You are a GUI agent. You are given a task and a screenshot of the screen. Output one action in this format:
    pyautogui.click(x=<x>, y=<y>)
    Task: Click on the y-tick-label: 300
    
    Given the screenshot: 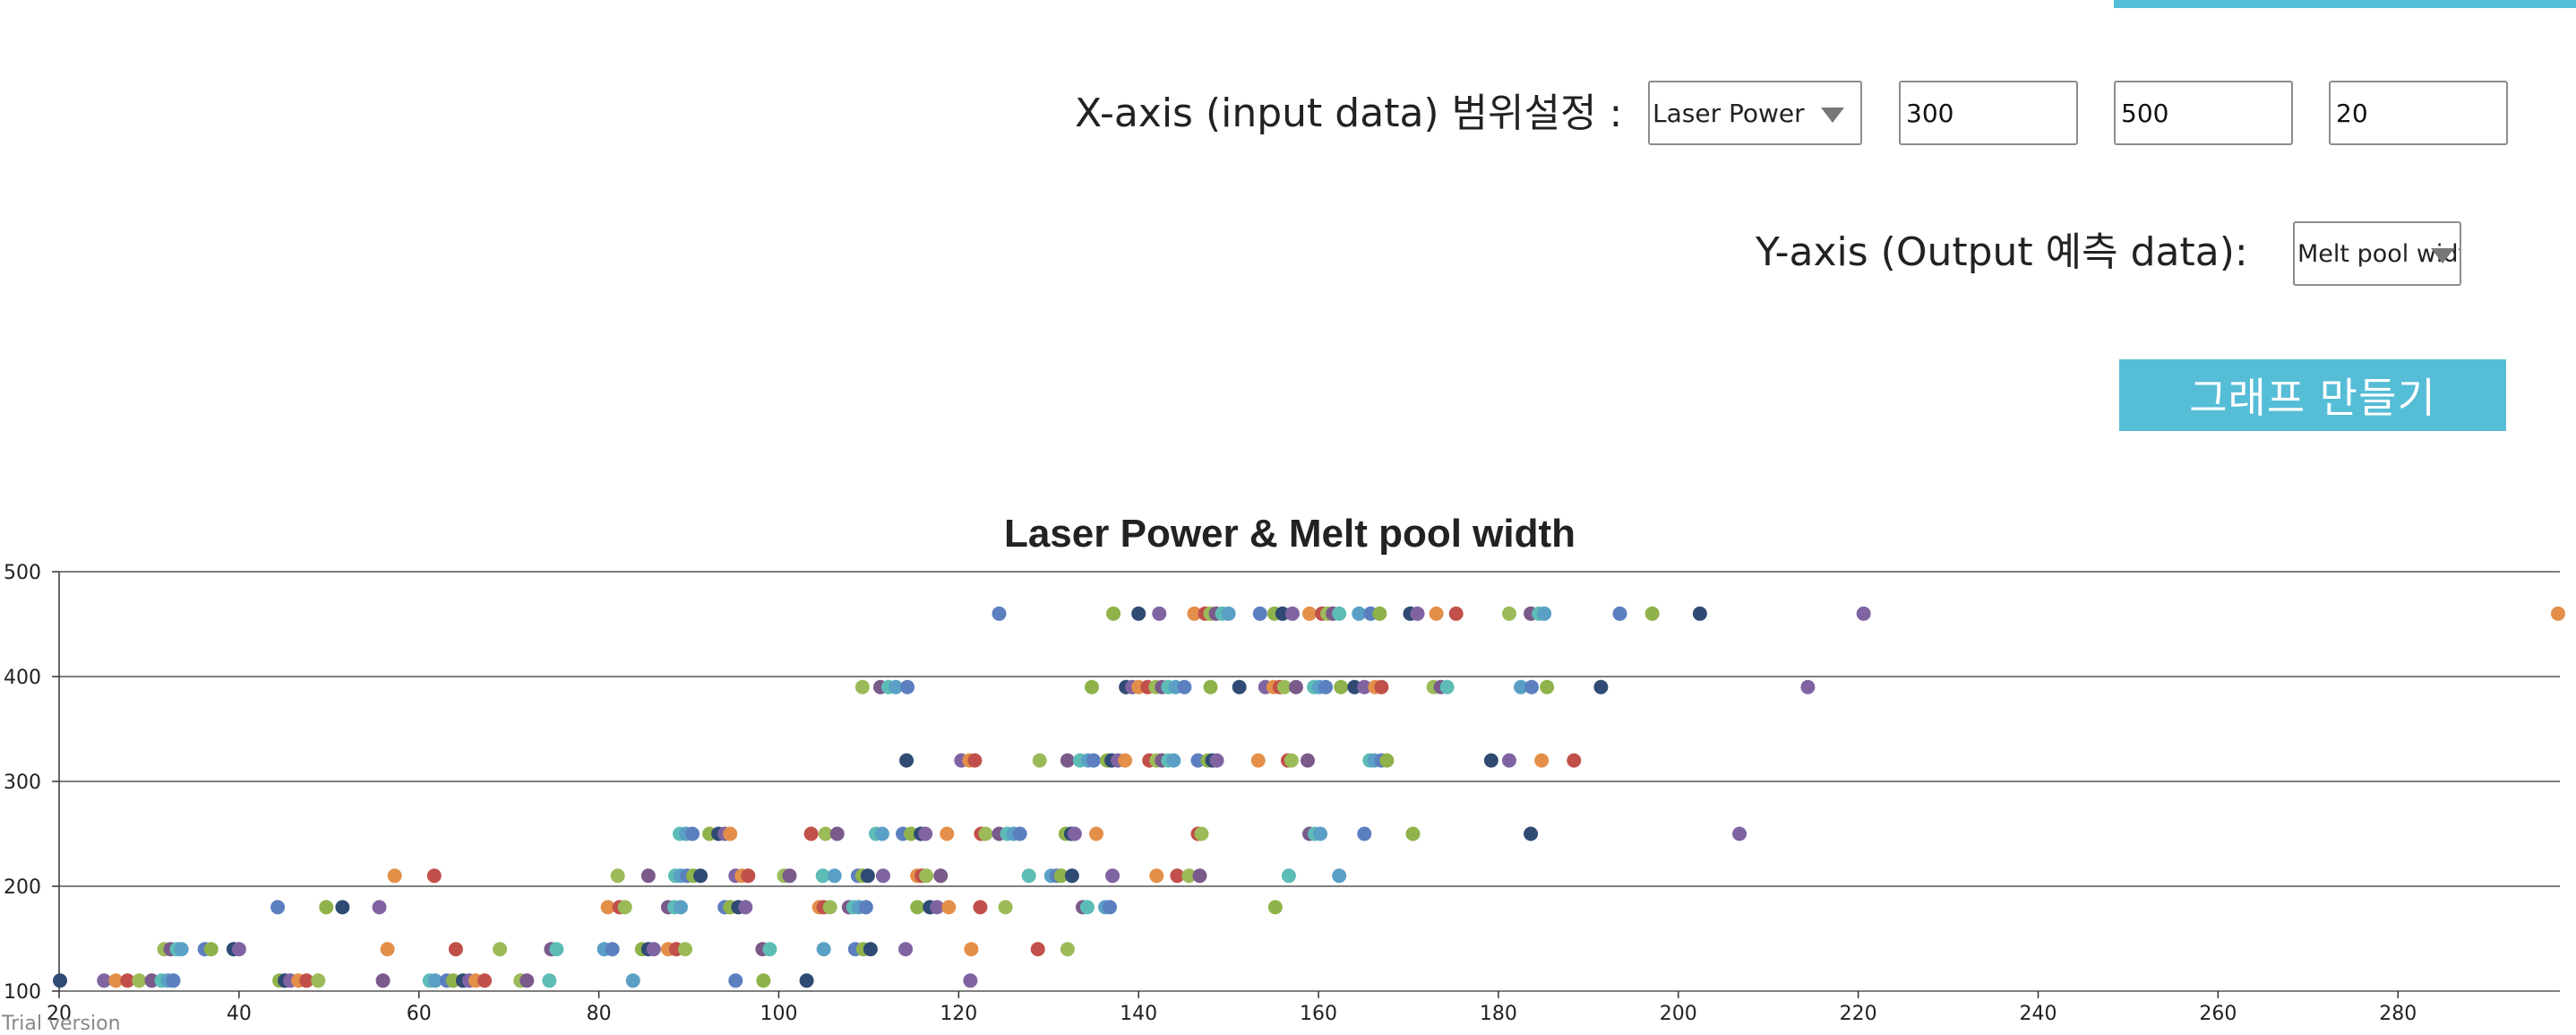 What is the action you would take?
    pyautogui.click(x=22, y=783)
    